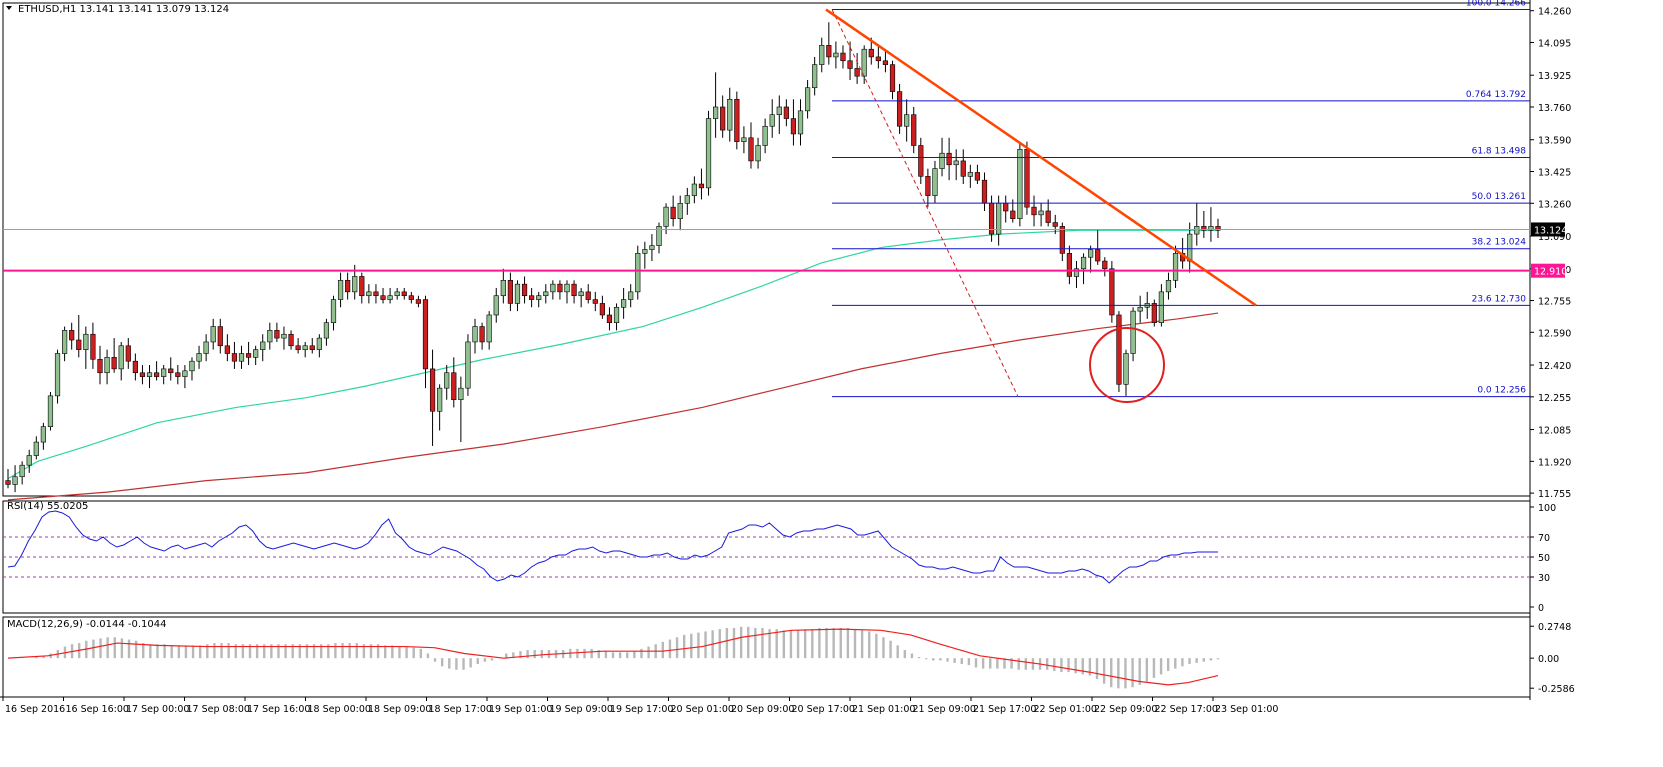 This screenshot has height=767, width=1663. Describe the element at coordinates (1541, 608) in the screenshot. I see `rsi-tick-label: 0` at that location.